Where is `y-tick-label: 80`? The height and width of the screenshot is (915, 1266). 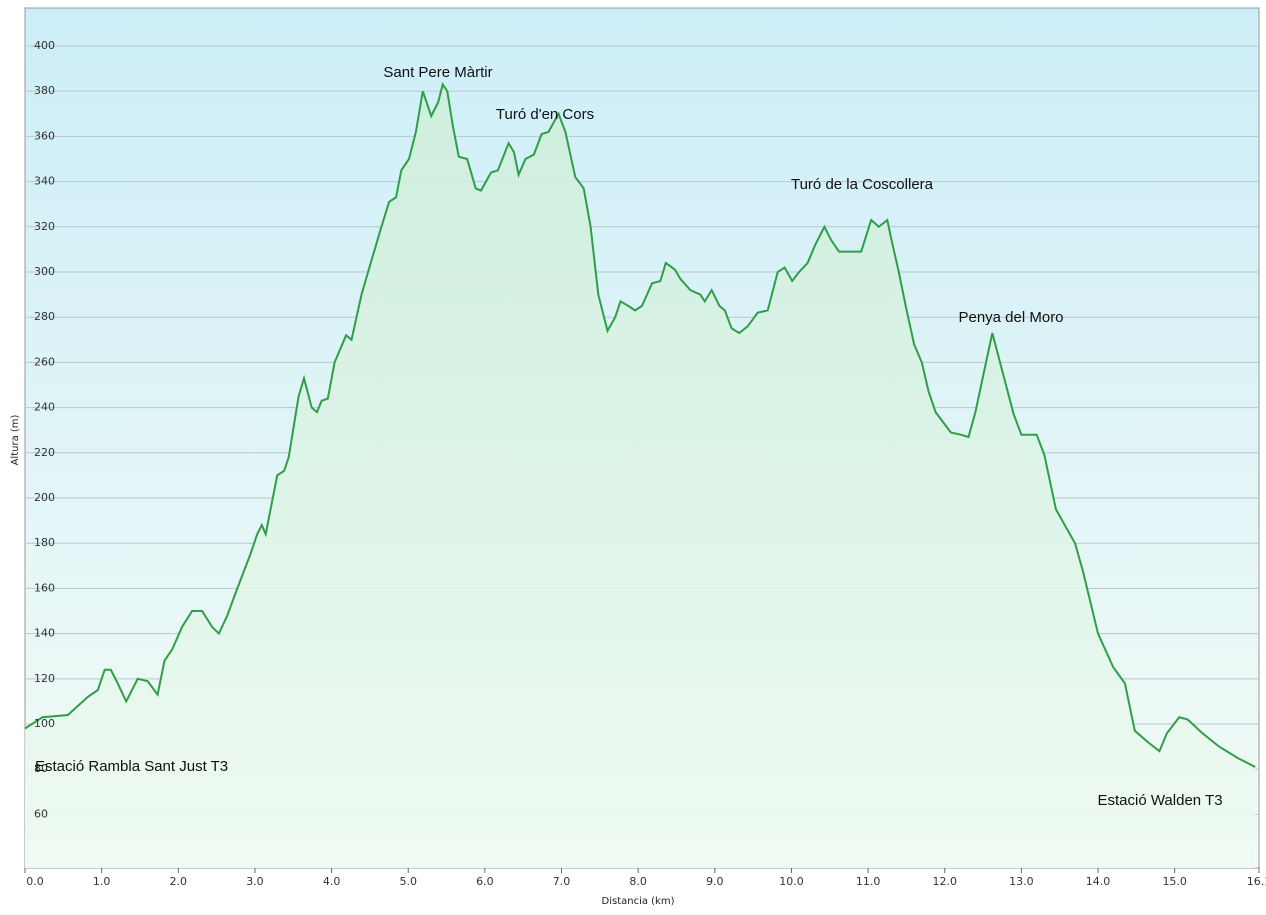
y-tick-label: 80 is located at coordinates (41, 768).